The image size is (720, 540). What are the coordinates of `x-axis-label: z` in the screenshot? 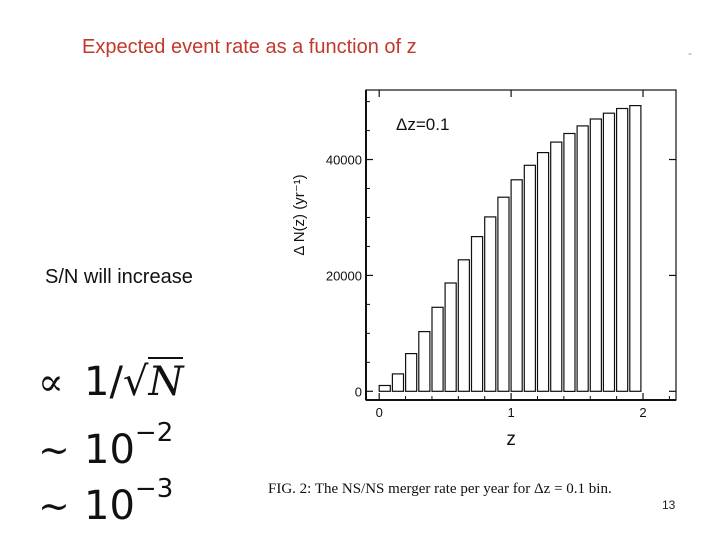 It's located at (511, 439).